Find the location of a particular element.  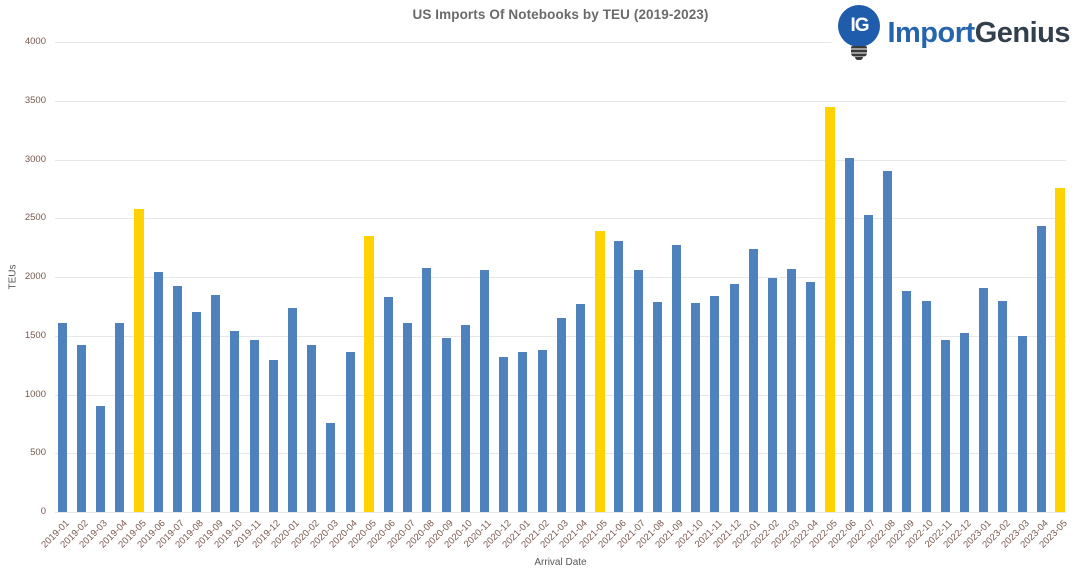

y-tick-label: 4000 is located at coordinates (35, 41).